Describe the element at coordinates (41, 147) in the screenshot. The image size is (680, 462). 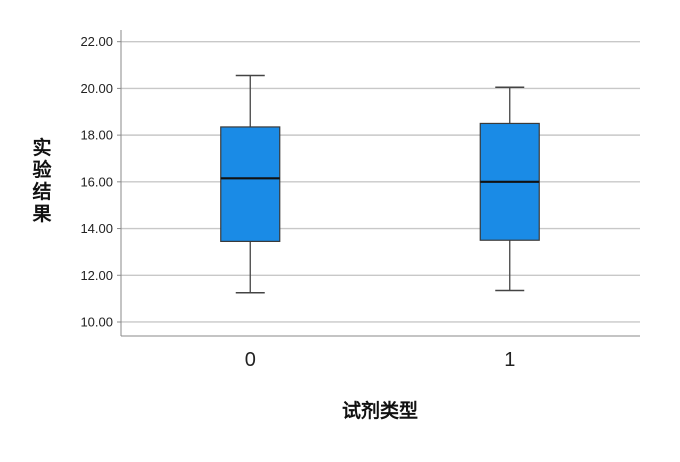
I see `y-axis-title-char: 实` at that location.